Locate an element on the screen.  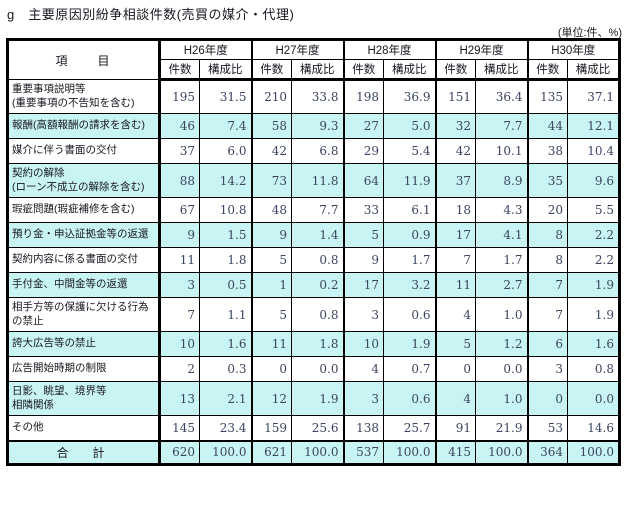
count-cell: 138 is located at coordinates (363, 428).